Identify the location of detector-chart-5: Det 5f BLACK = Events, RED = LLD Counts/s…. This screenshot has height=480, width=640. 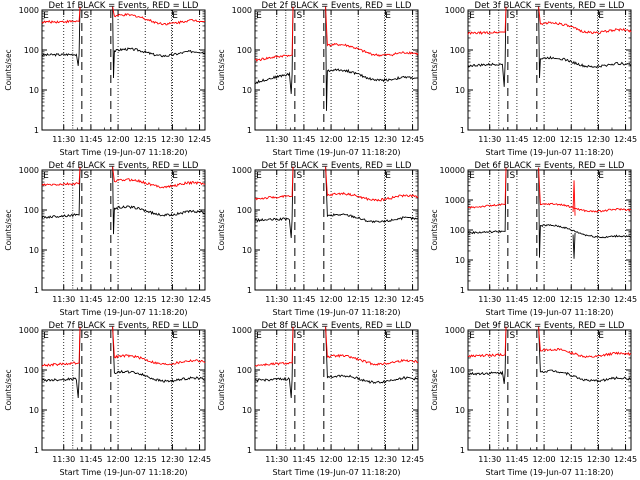
(320, 239).